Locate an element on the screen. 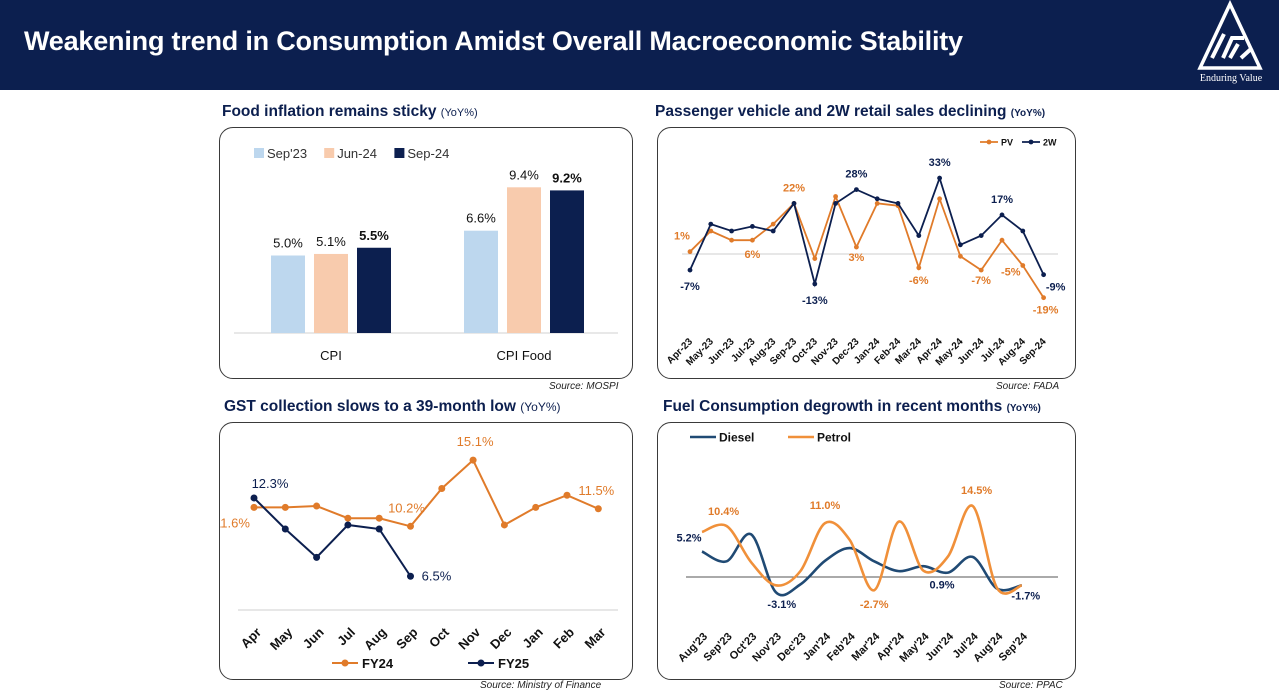  gst-line-fy24 is located at coordinates (426, 493).